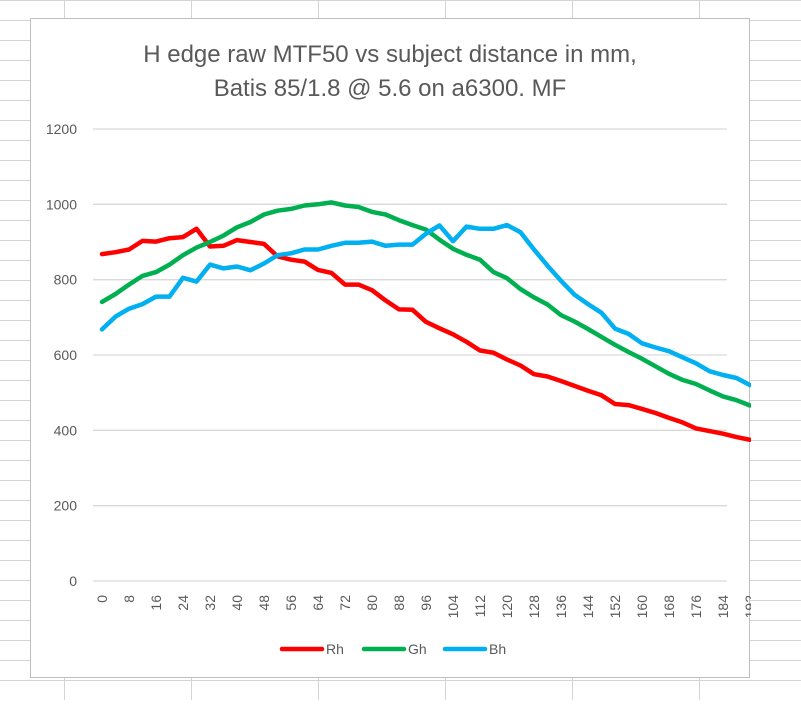  I want to click on y-tick-label: 1200, so click(61, 129).